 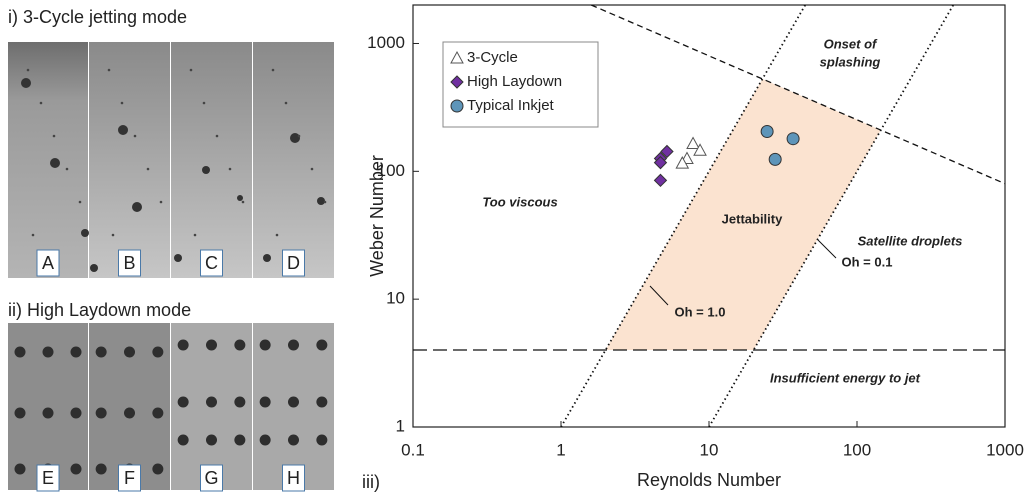 What do you see at coordinates (129, 478) in the screenshot?
I see `photo-label: F` at bounding box center [129, 478].